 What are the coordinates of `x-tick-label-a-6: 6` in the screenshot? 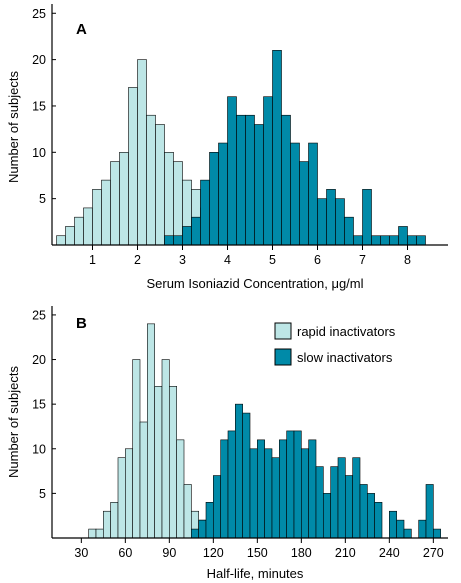 It's located at (317, 260).